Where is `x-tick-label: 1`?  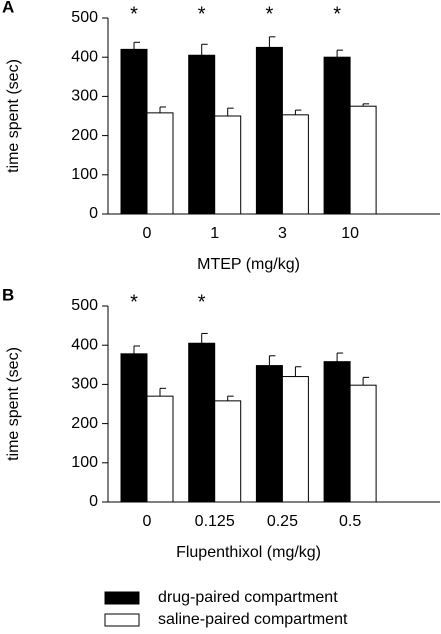
x-tick-label: 1 is located at coordinates (214, 233).